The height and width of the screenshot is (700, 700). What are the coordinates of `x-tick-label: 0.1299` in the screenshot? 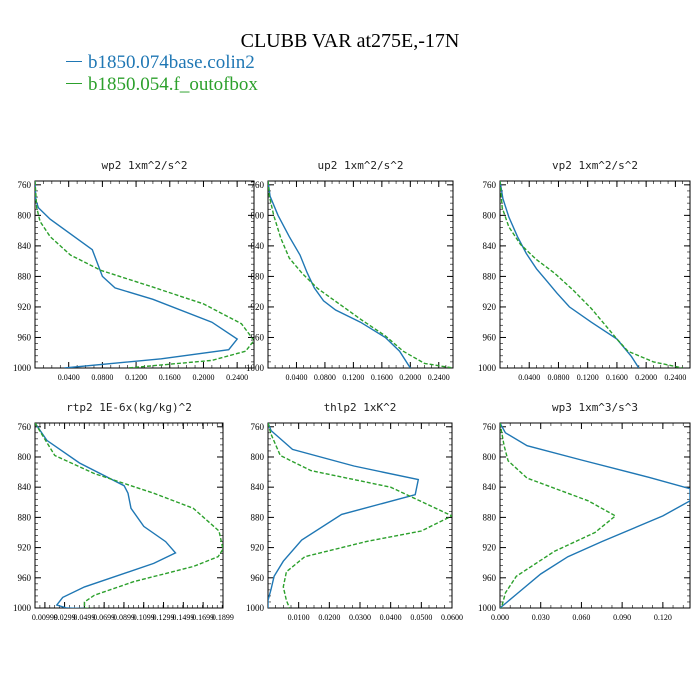 It's located at (164, 617).